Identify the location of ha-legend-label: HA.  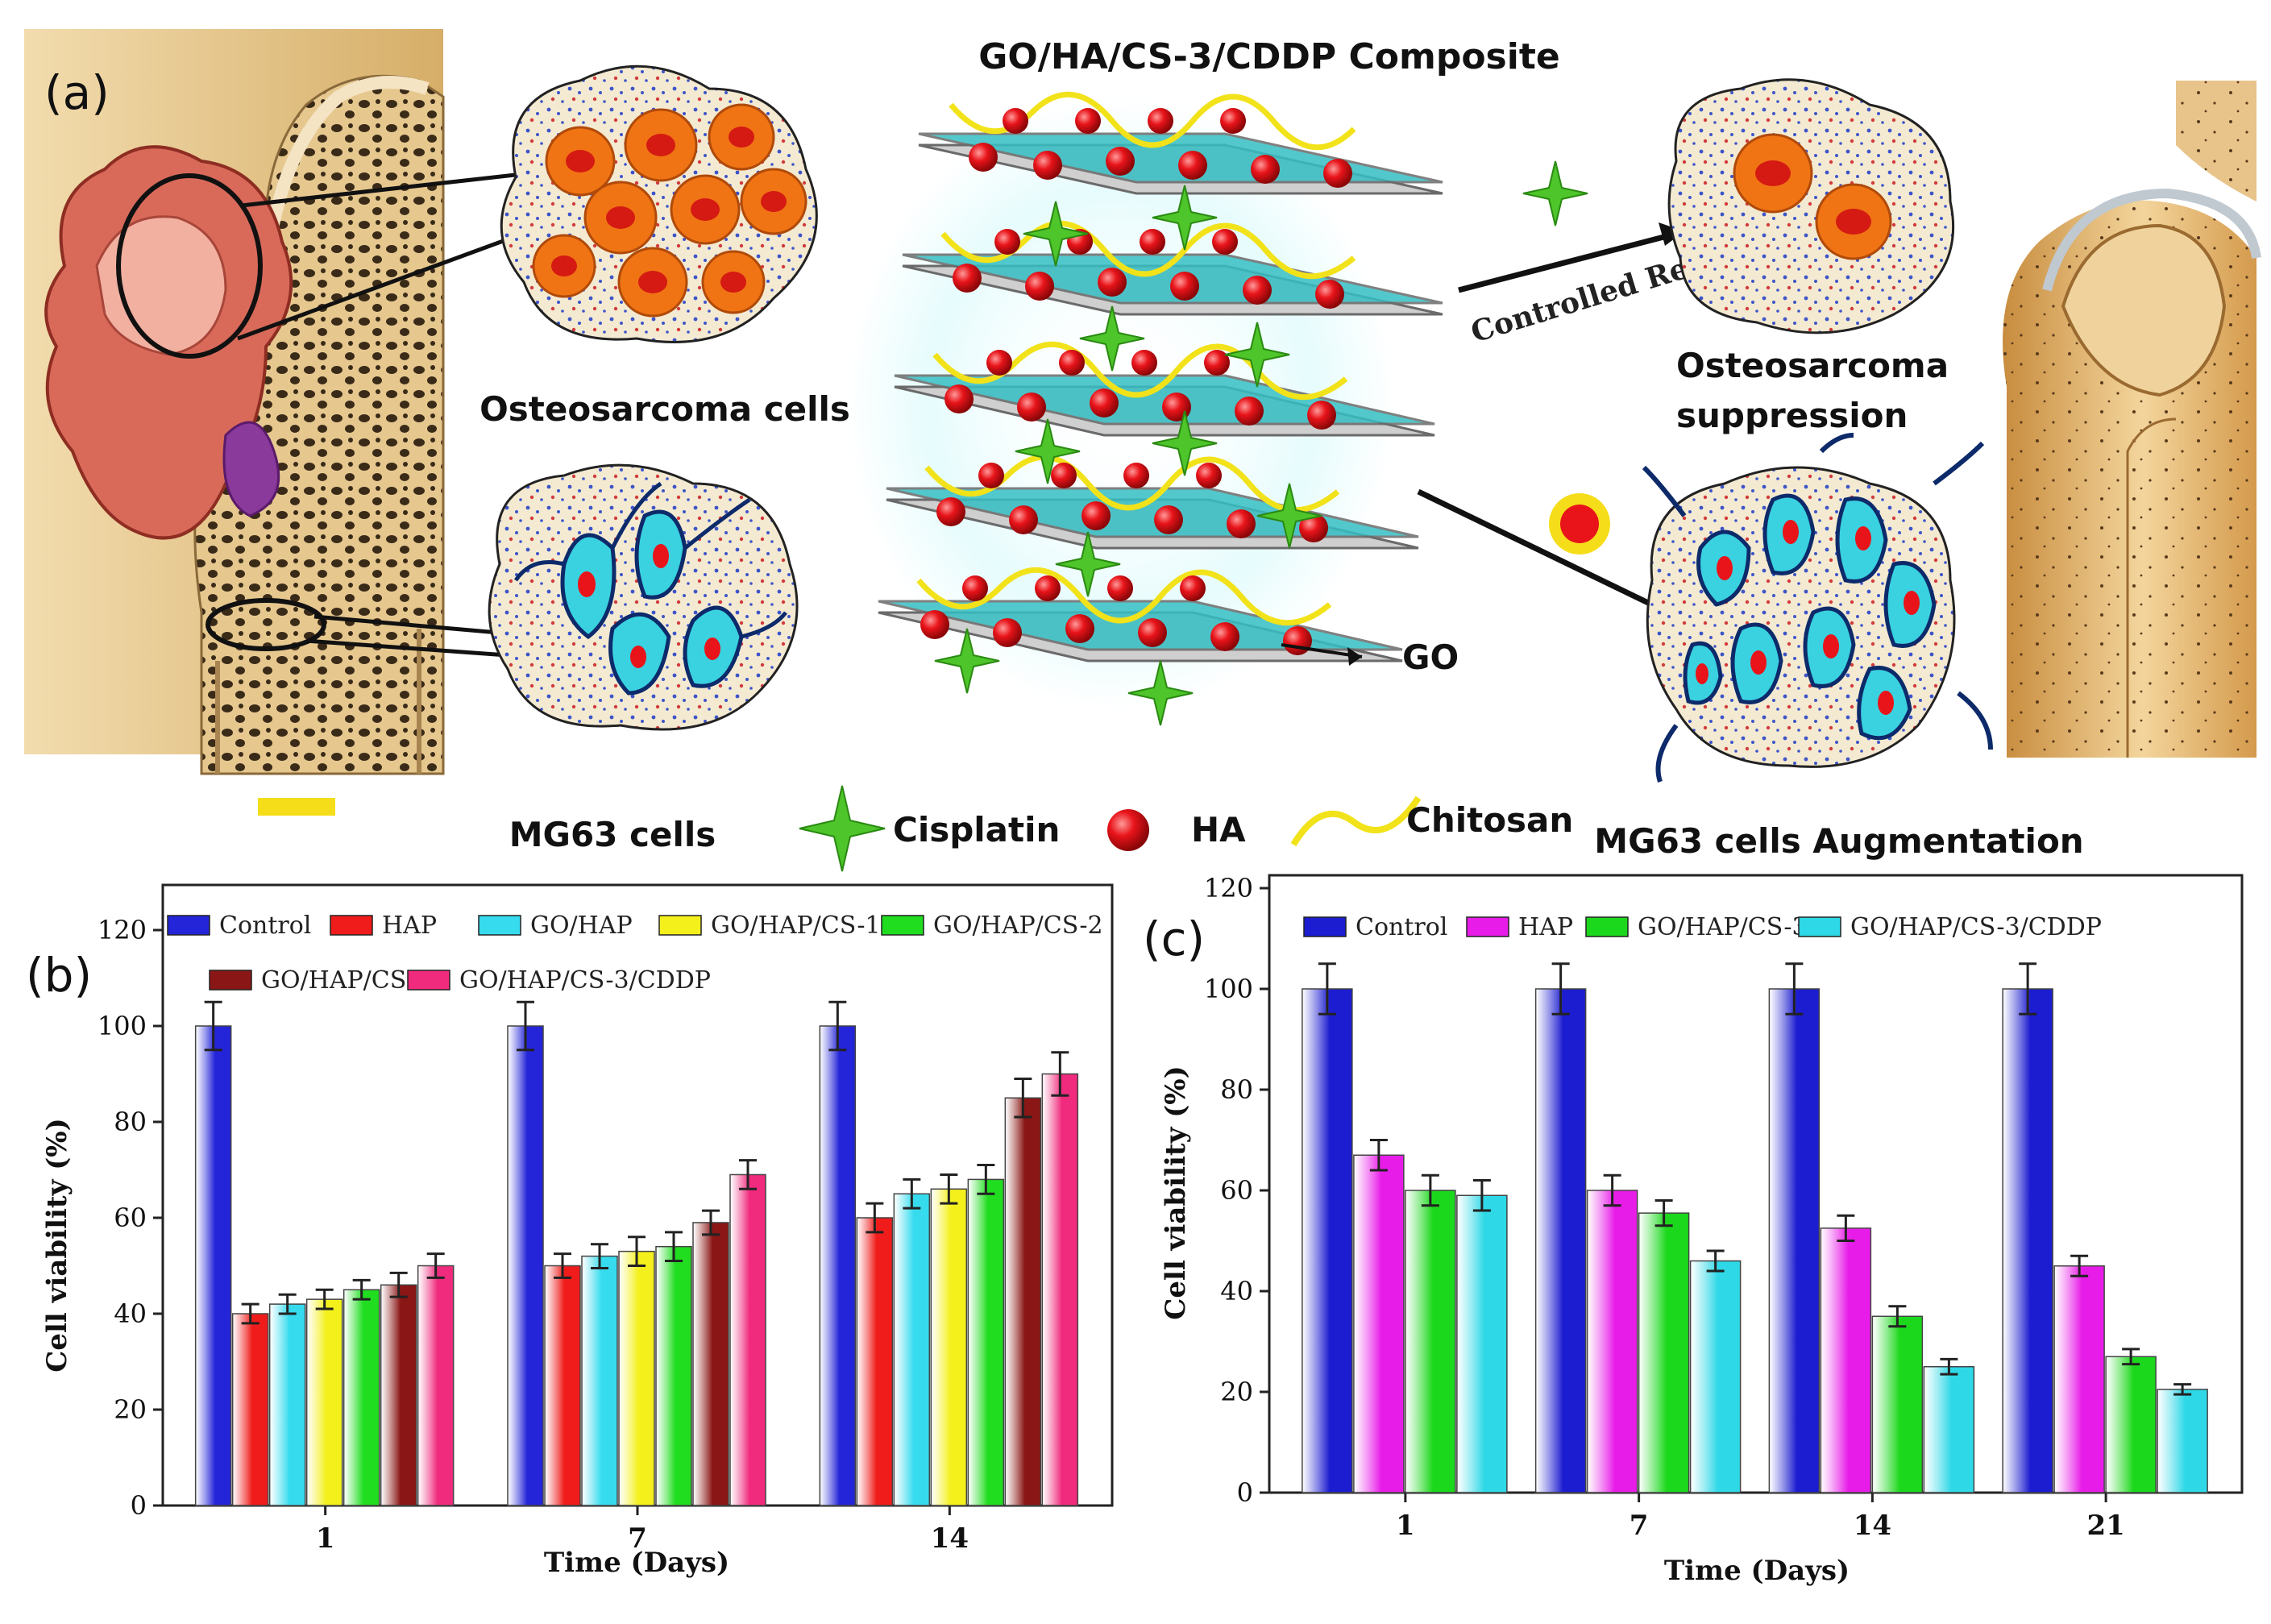
(1218, 830).